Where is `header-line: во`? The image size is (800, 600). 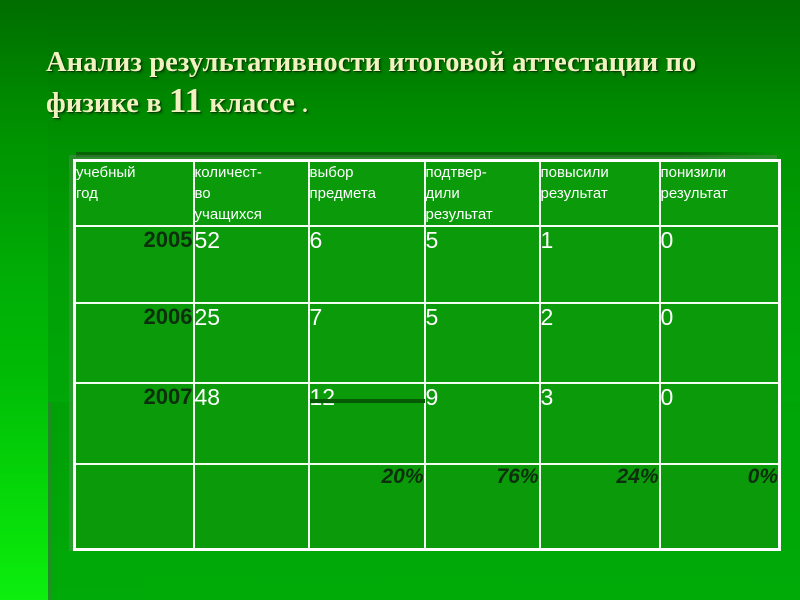 header-line: во is located at coordinates (202, 193).